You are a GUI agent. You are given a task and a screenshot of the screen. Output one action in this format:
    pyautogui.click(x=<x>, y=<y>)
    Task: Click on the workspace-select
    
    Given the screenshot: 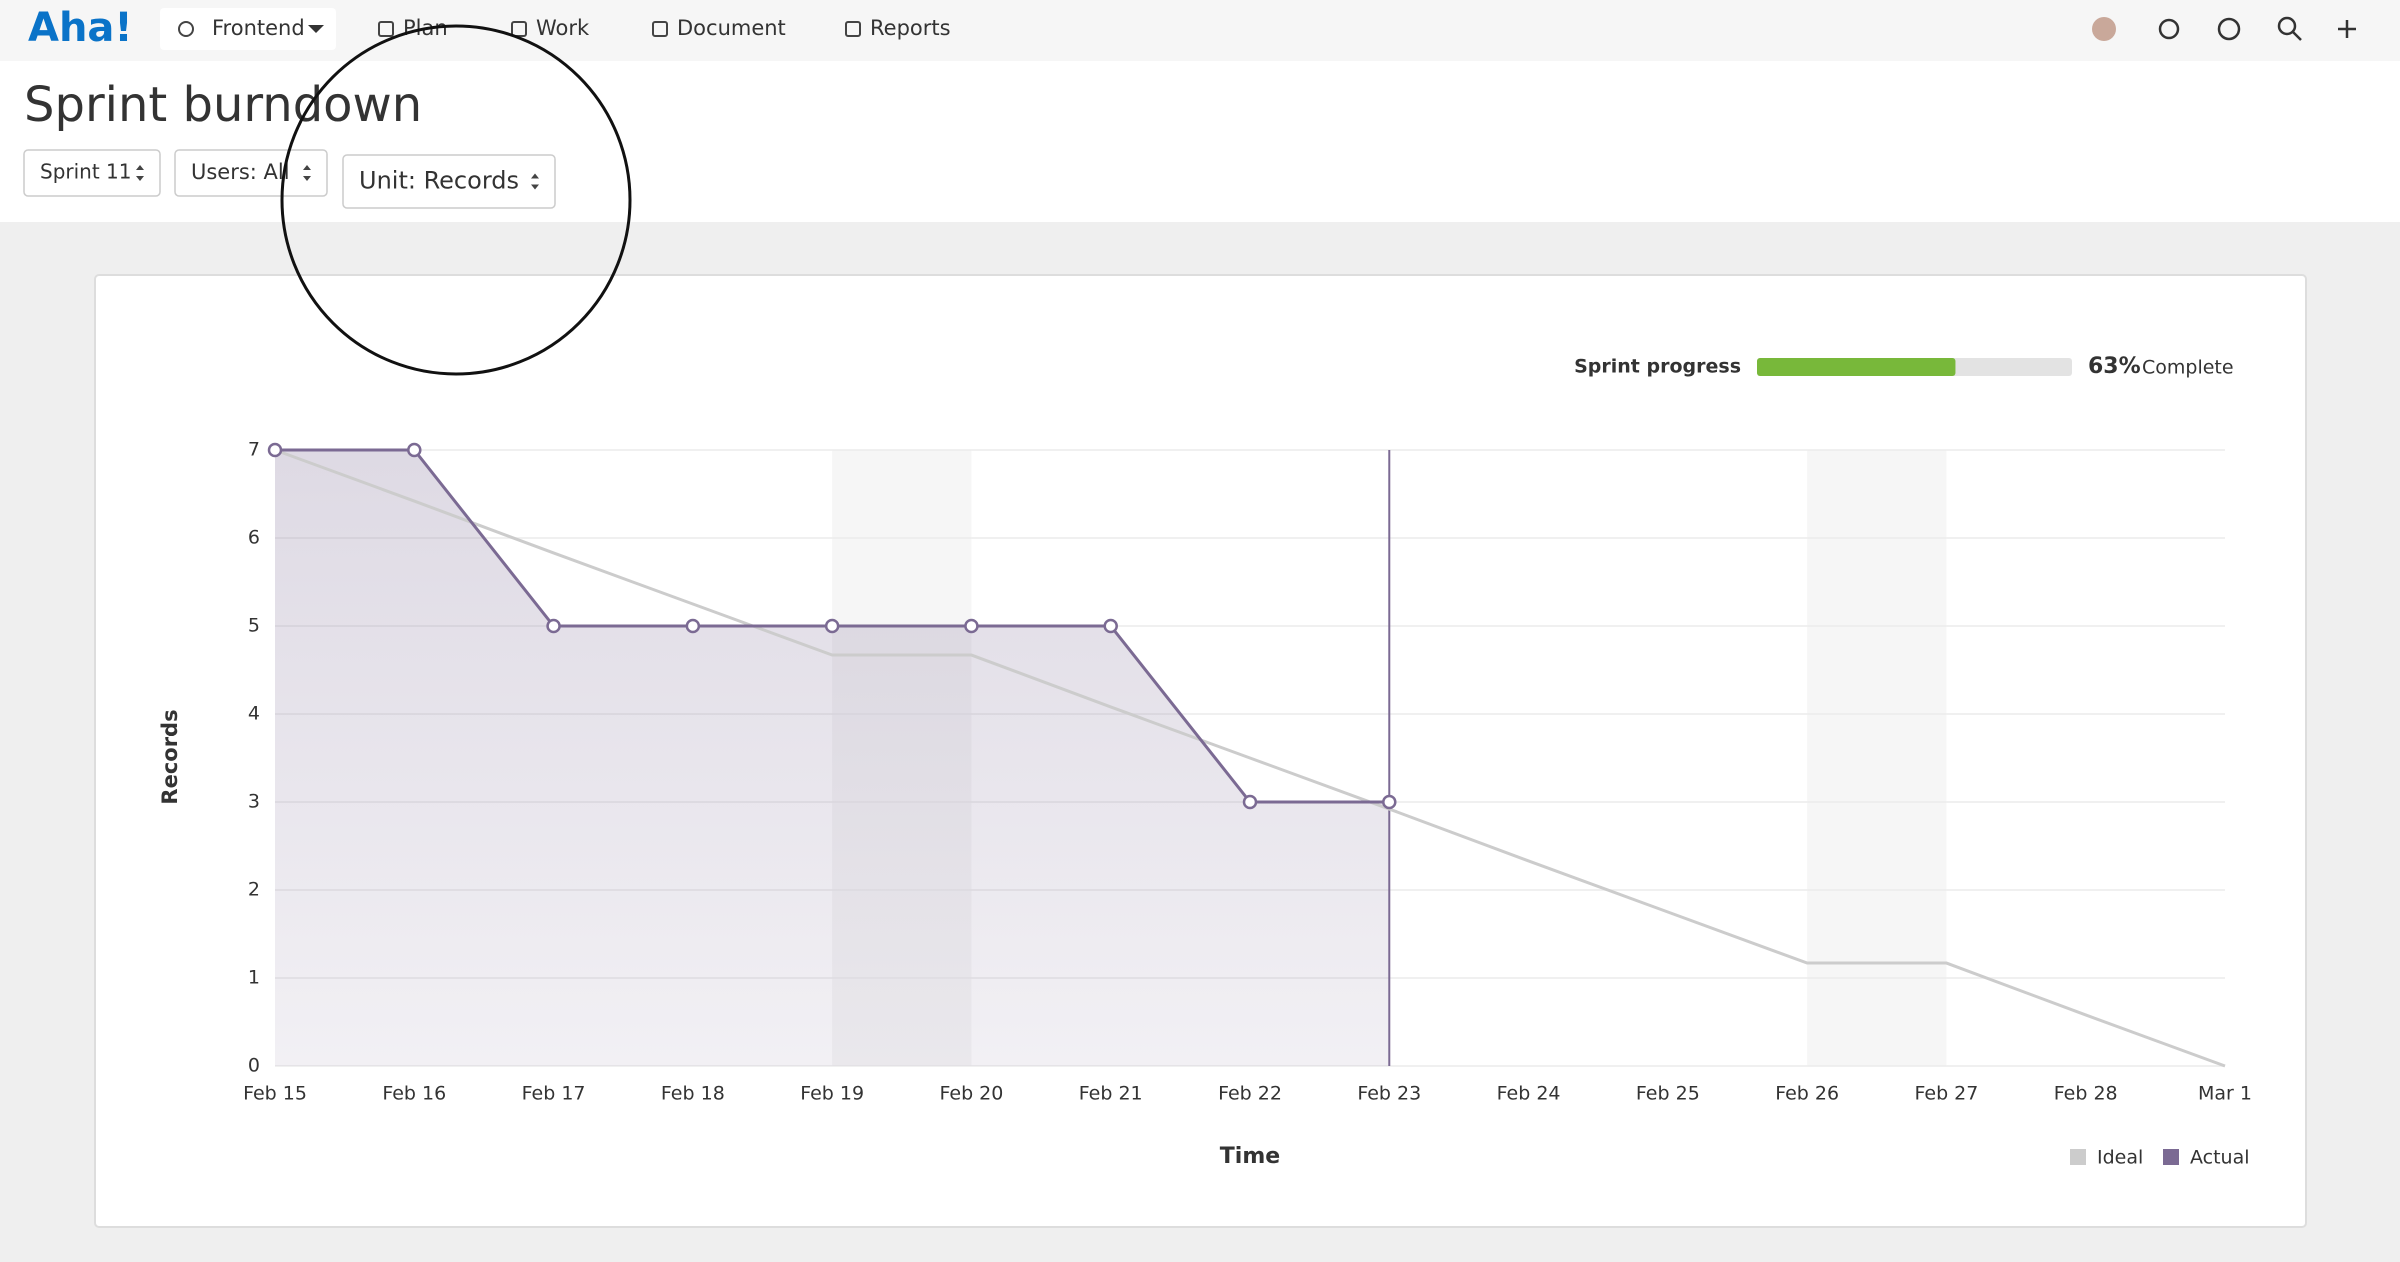 What is the action you would take?
    pyautogui.click(x=248, y=29)
    